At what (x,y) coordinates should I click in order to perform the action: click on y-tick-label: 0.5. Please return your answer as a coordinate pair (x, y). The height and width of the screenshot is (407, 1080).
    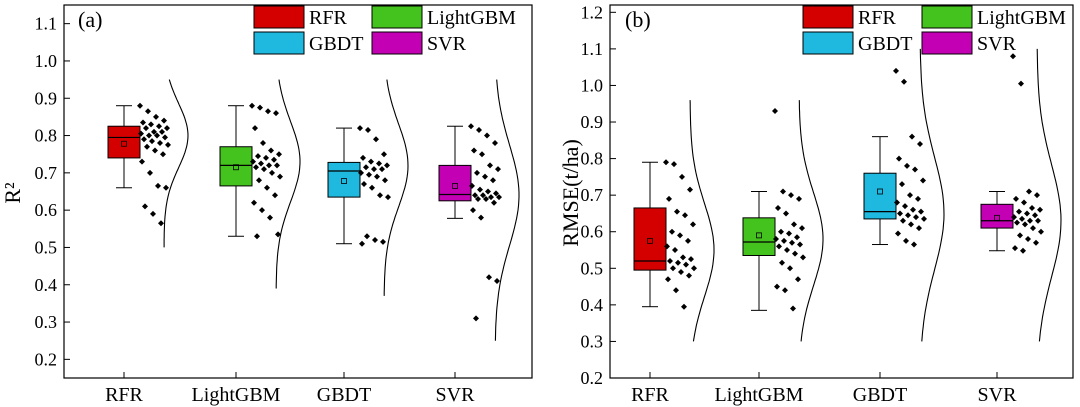
    Looking at the image, I should click on (592, 268).